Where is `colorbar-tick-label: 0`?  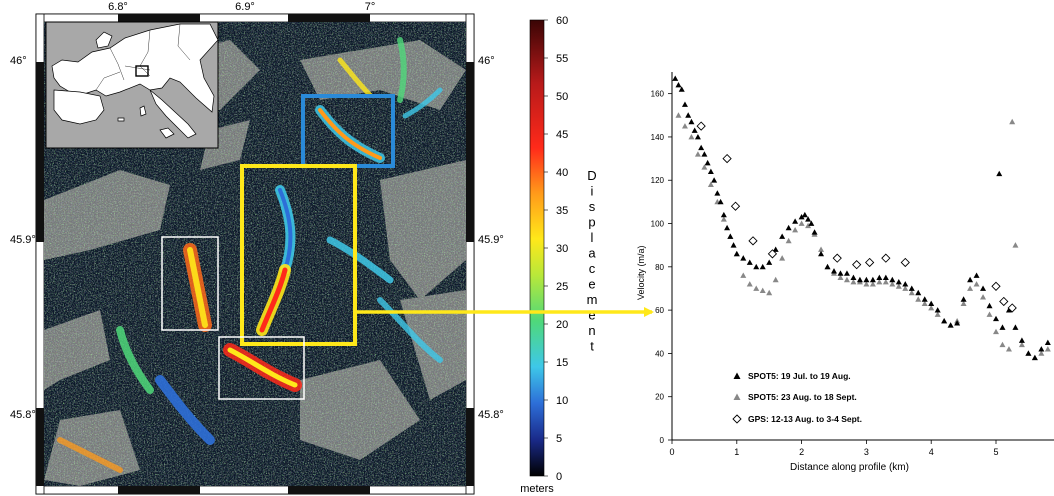 colorbar-tick-label: 0 is located at coordinates (559, 477).